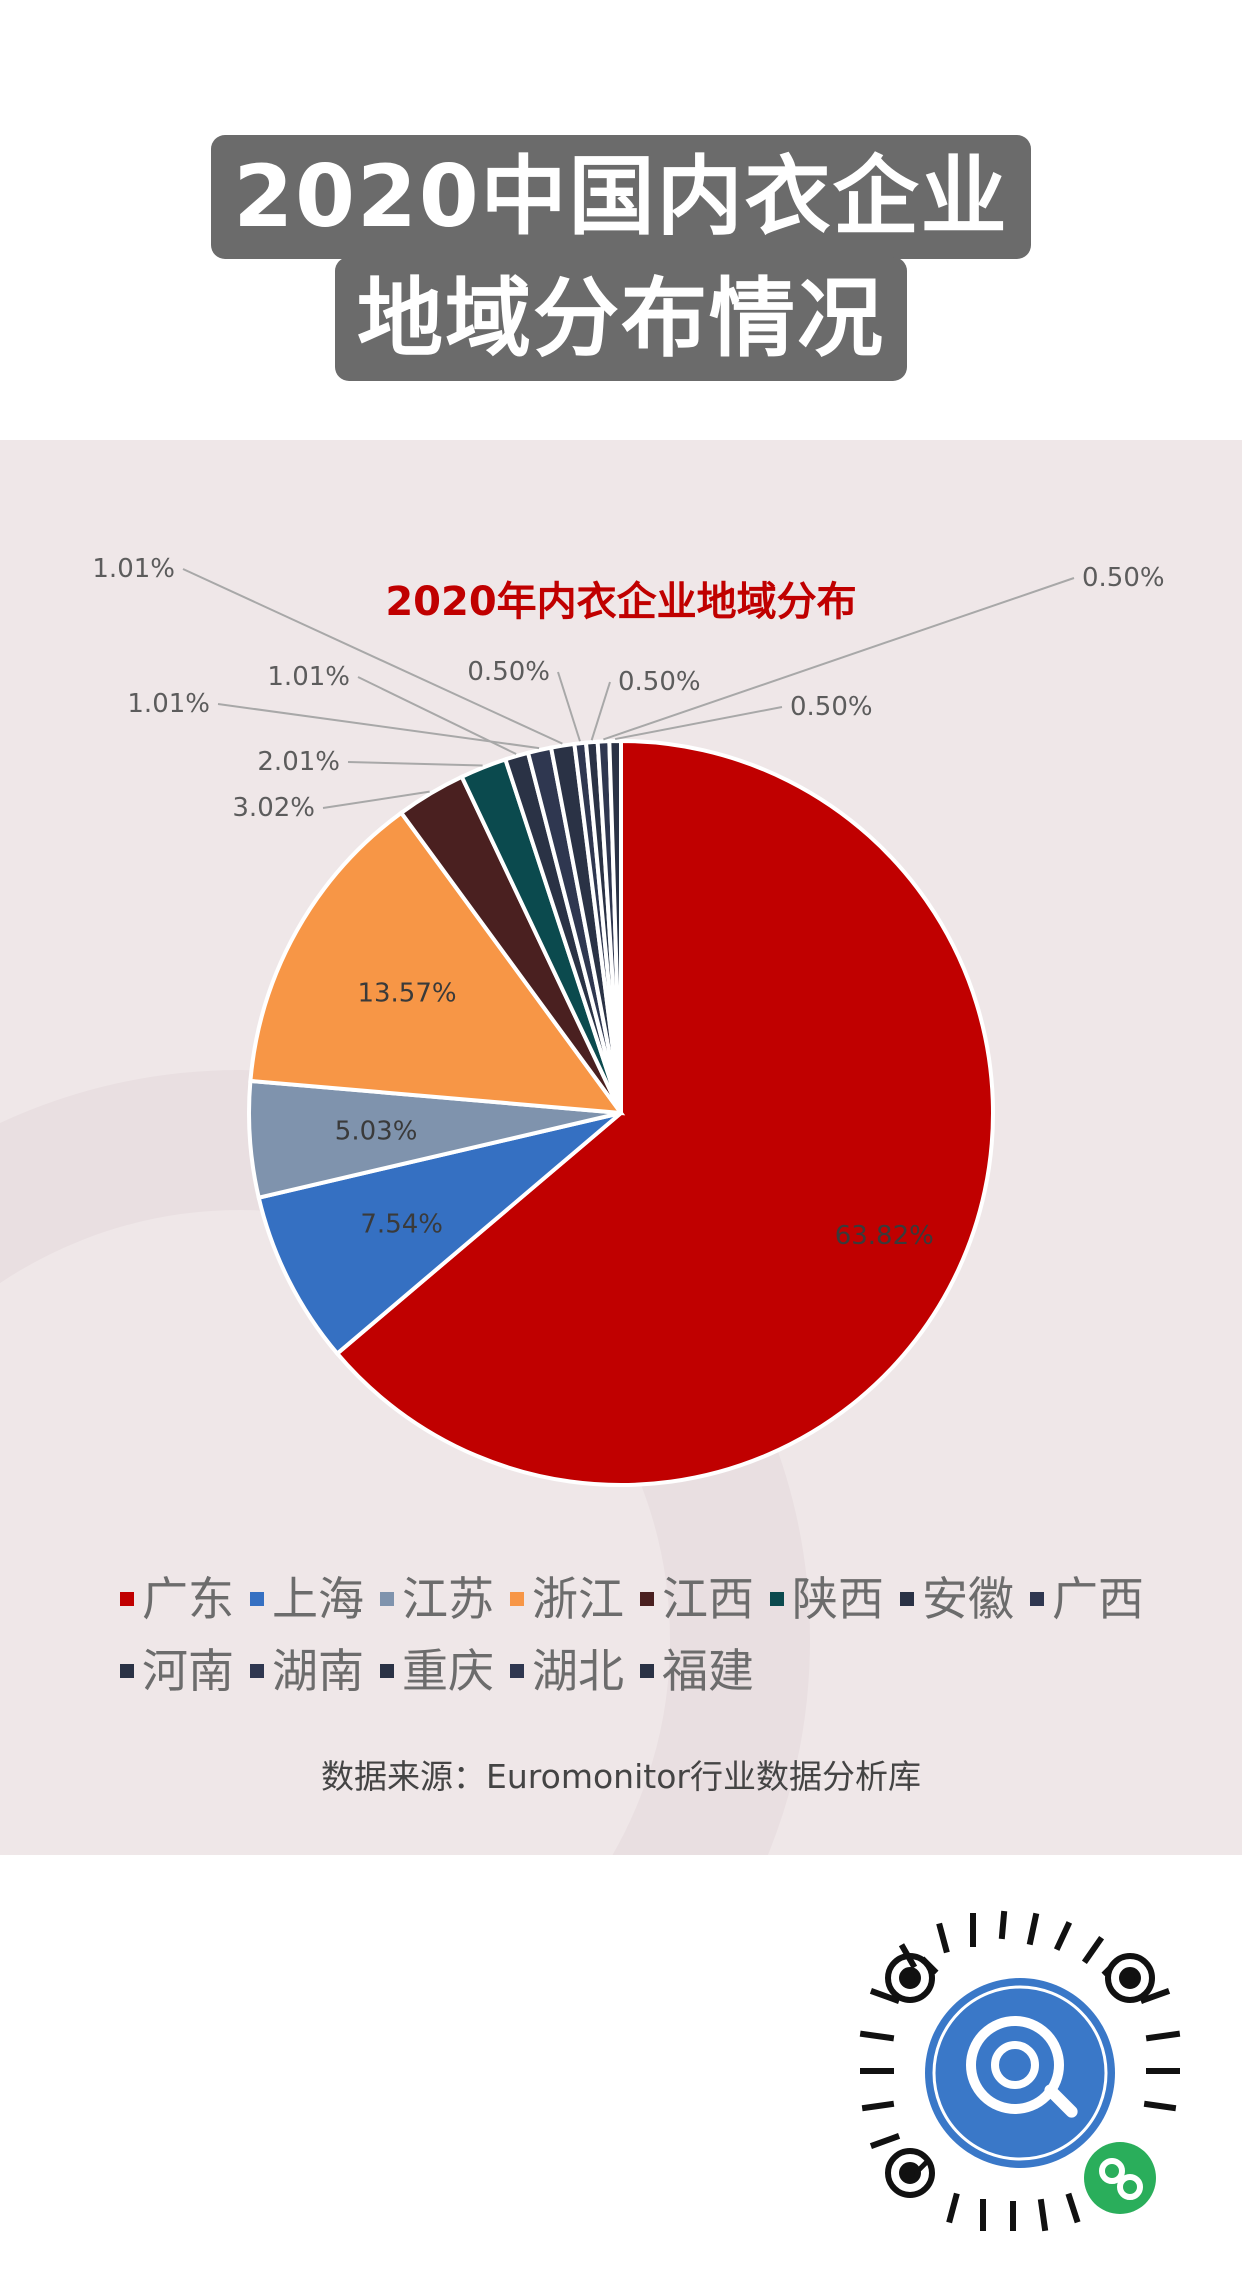 The width and height of the screenshot is (1242, 2269). I want to click on legend-item-2: 上海, so click(307, 1599).